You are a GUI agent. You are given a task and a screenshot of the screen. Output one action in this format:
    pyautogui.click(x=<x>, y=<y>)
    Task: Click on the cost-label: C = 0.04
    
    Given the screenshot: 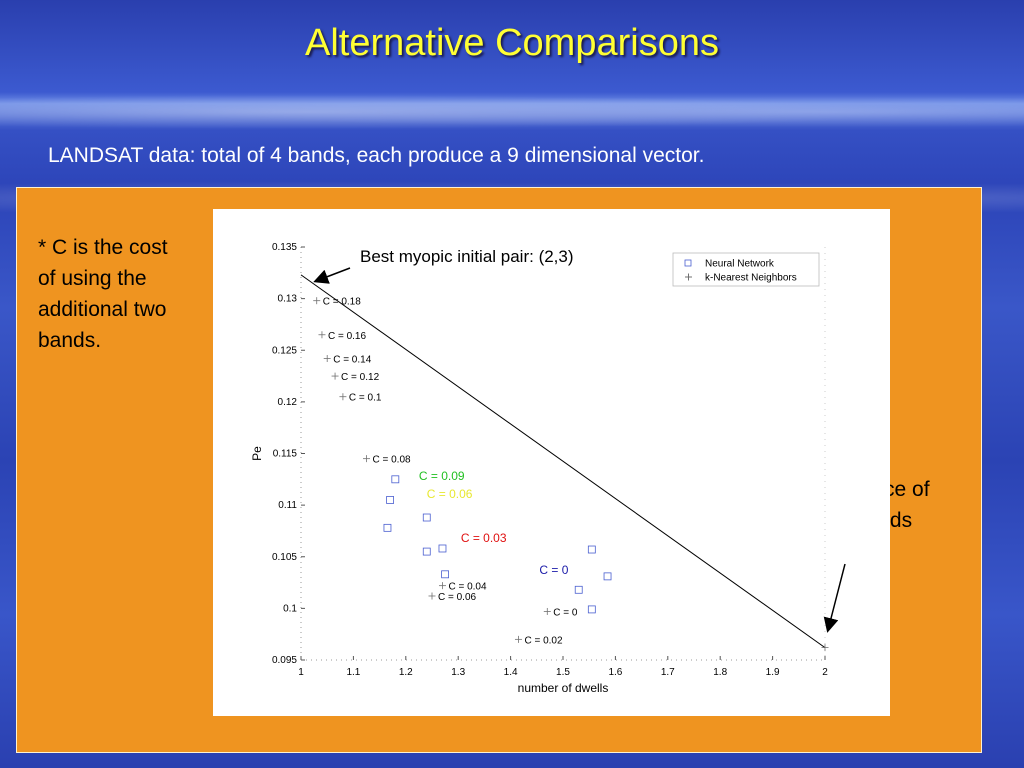 What is the action you would take?
    pyautogui.click(x=467, y=587)
    